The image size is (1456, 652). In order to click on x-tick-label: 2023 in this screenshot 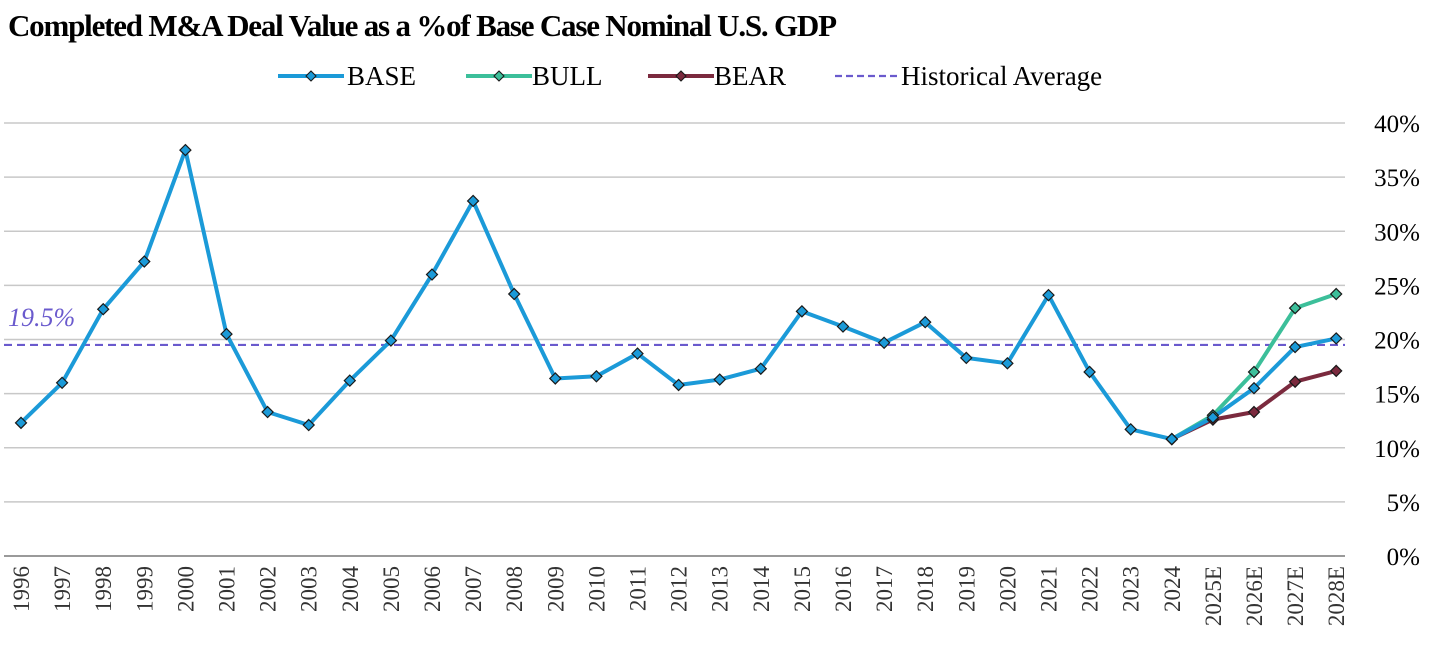, I will do `click(1131, 589)`.